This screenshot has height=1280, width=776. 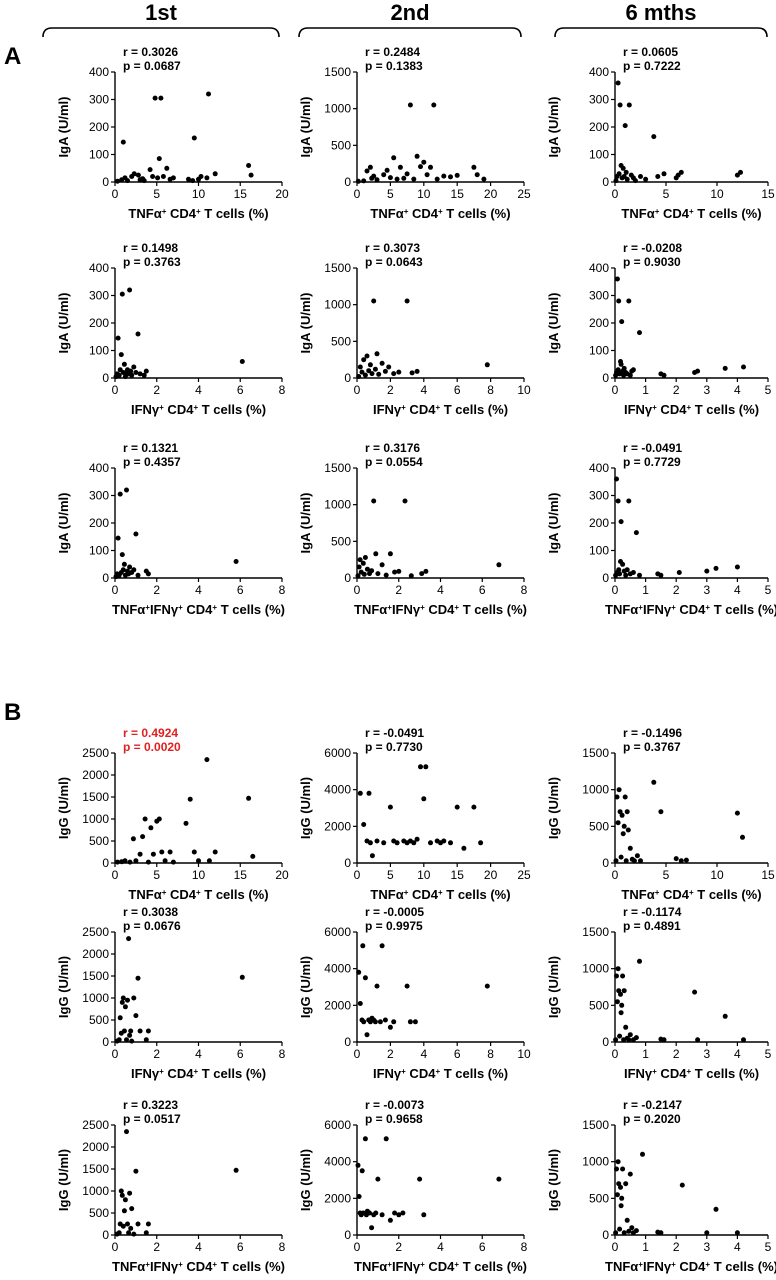 I want to click on x-tick-label: 1, so click(x=645, y=1054).